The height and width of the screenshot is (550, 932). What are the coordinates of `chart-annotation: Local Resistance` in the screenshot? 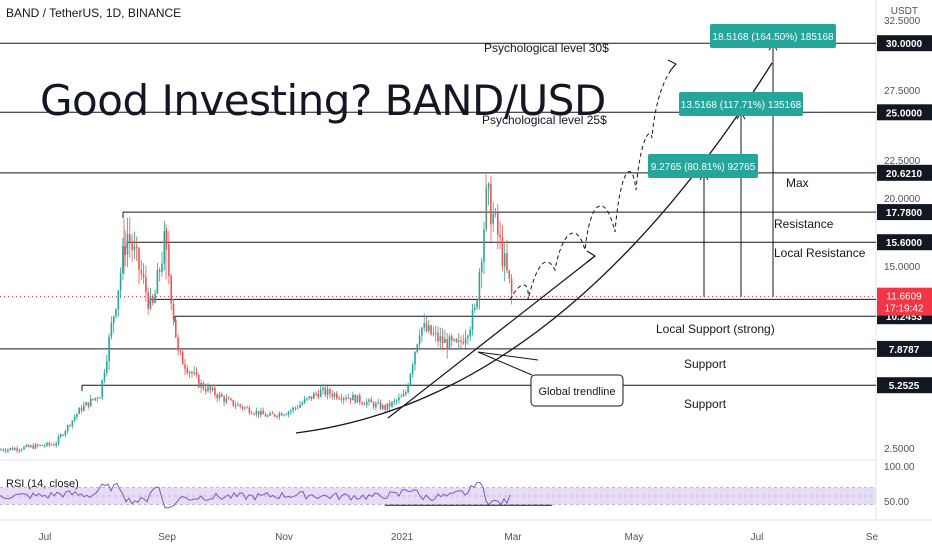 It's located at (820, 253).